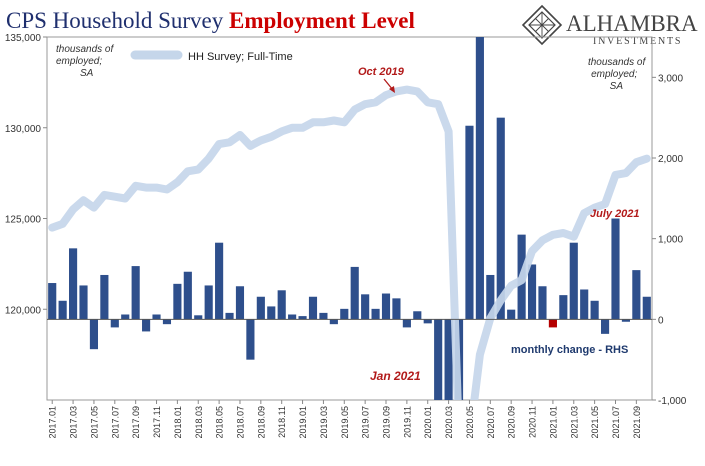 This screenshot has height=466, width=705. What do you see at coordinates (365, 307) in the screenshot?
I see `bar-2019.07` at bounding box center [365, 307].